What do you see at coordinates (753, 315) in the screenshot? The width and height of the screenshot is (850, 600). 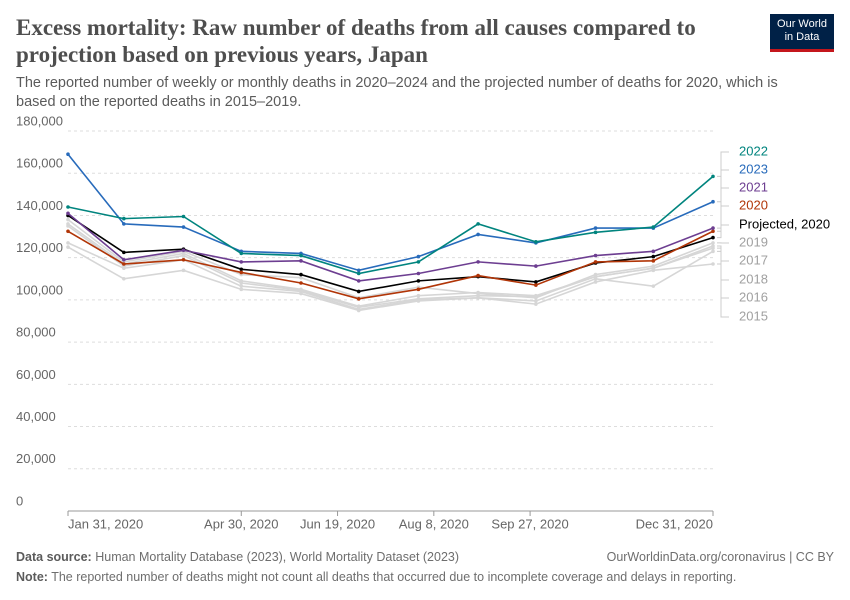 I see `legend-label: 2015` at bounding box center [753, 315].